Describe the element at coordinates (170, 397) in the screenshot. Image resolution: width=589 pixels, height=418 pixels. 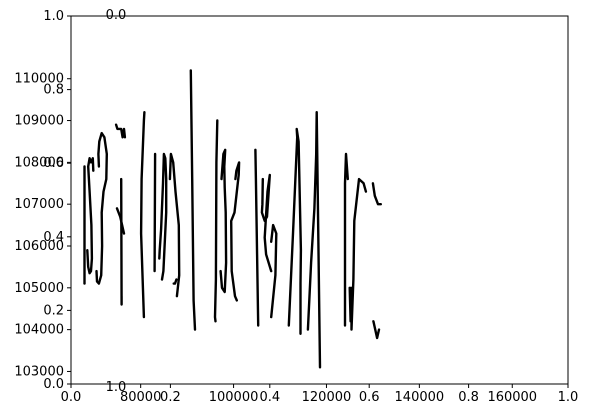
I see `outer-x-tick-label: 0.2` at that location.